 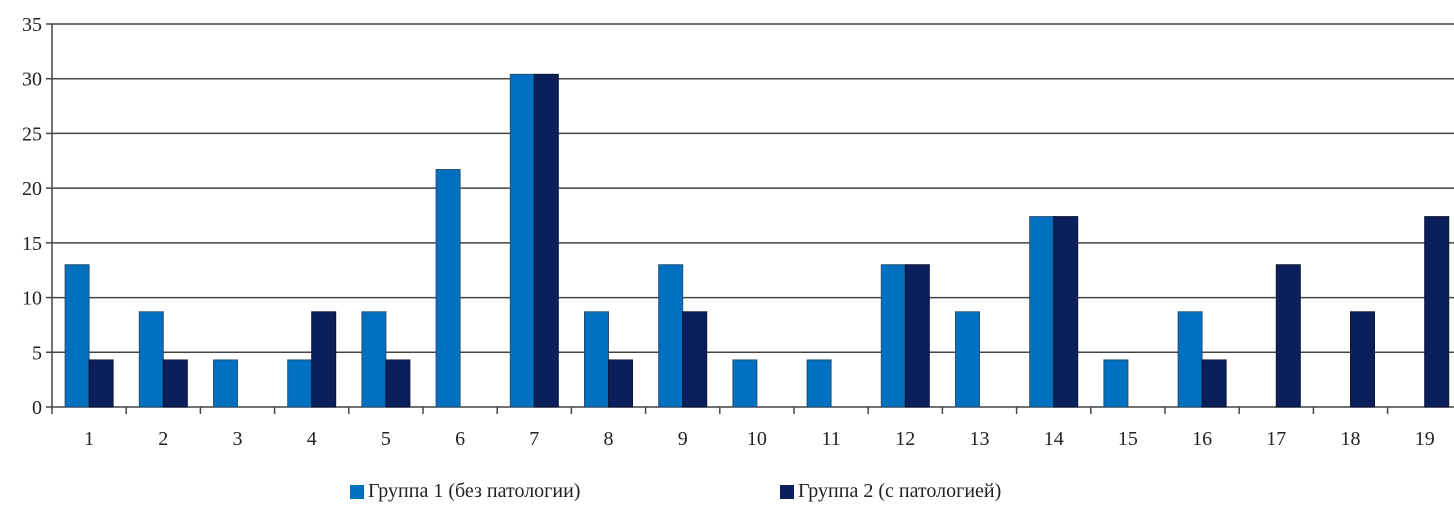 What do you see at coordinates (980, 439) in the screenshot?
I see `x-tick-label: 13` at bounding box center [980, 439].